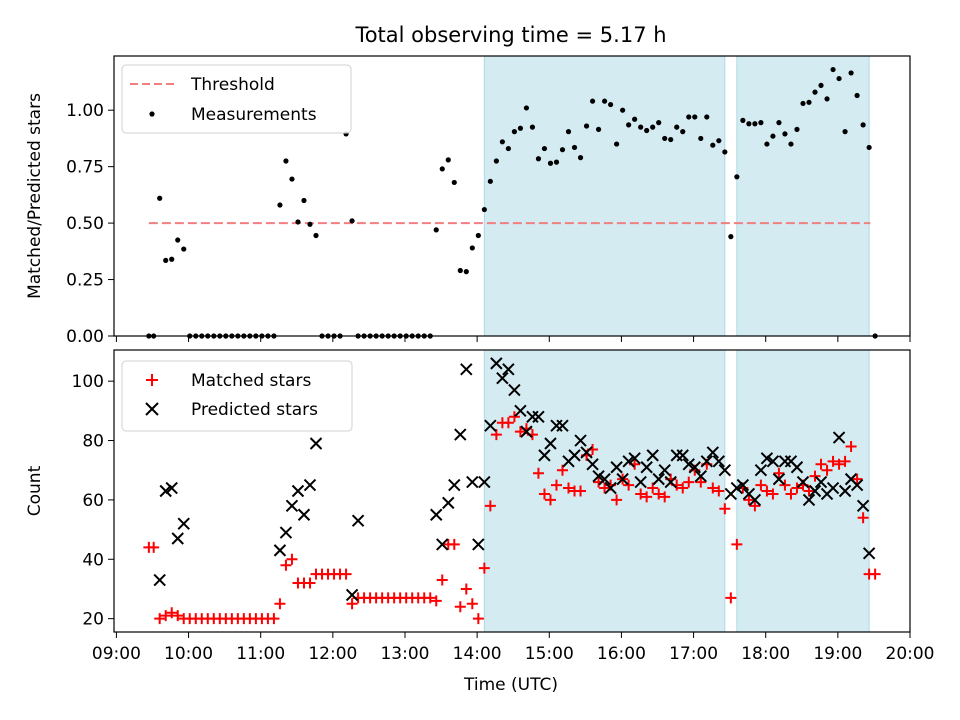  I want to click on y-tick-label: 1.00, so click(85, 111).